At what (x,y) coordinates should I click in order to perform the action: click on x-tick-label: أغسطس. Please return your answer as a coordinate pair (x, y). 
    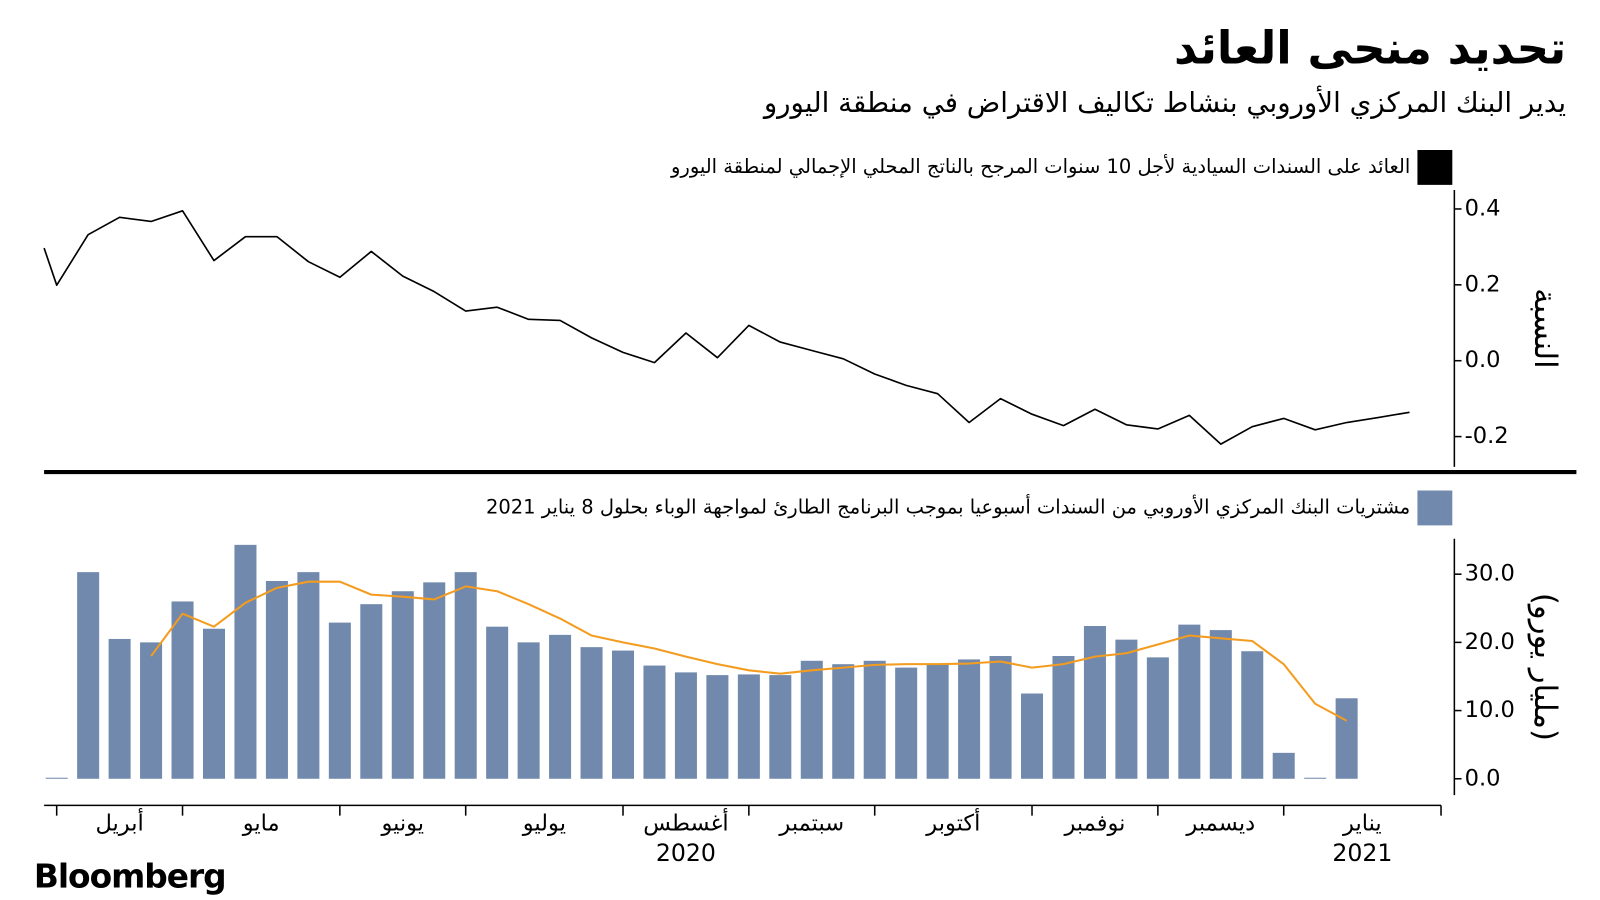
    Looking at the image, I should click on (685, 821).